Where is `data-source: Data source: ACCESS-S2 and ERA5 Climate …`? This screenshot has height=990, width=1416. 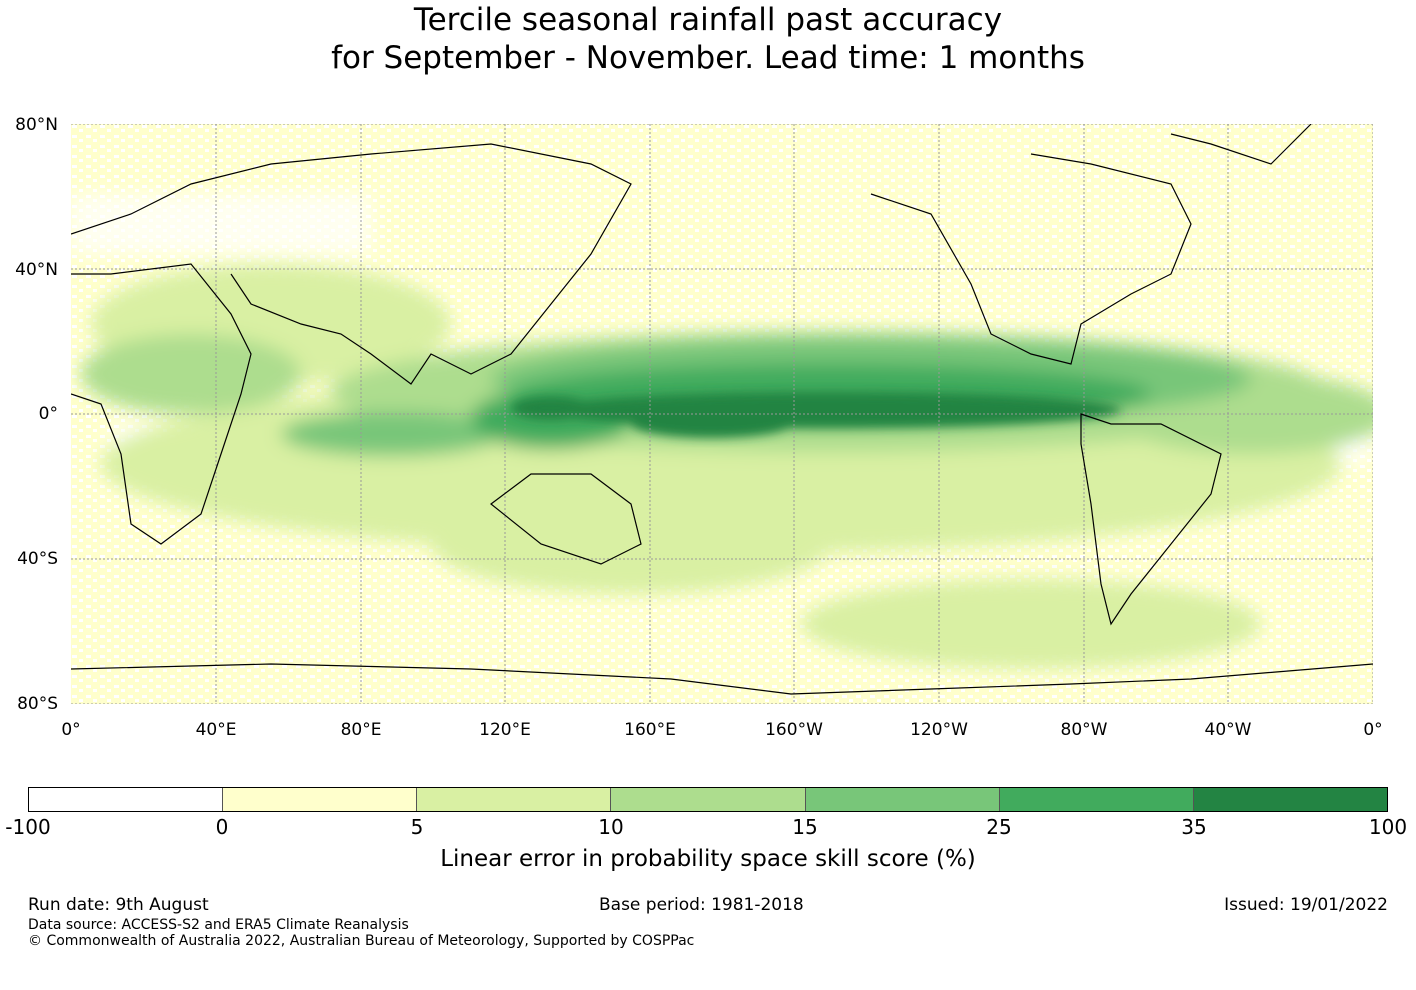 data-source: Data source: ACCESS-S2 and ERA5 Climate … is located at coordinates (218, 925).